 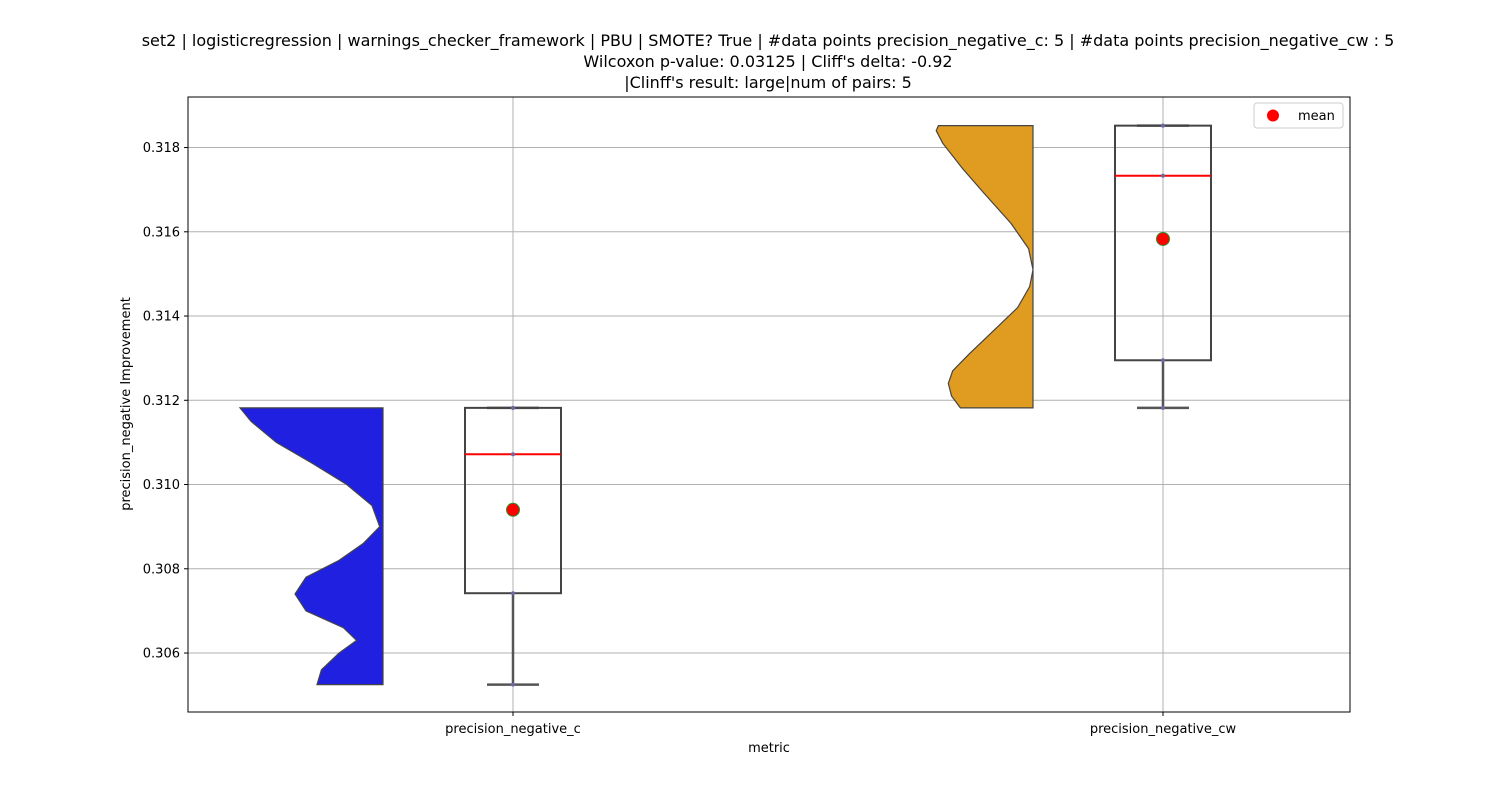 I want to click on y-axis-ticks: 0.306 0.308 0.310 0.312 0.314 0.316 0.318, so click(x=165, y=401).